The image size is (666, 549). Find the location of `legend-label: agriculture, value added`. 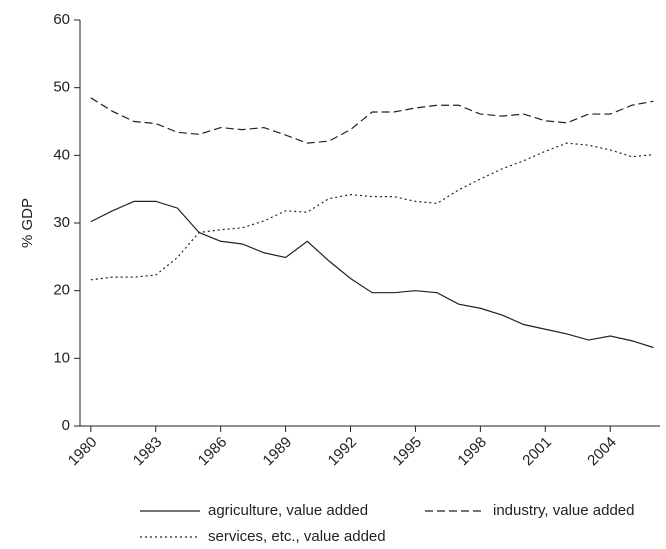

legend-label: agriculture, value added is located at coordinates (288, 510).